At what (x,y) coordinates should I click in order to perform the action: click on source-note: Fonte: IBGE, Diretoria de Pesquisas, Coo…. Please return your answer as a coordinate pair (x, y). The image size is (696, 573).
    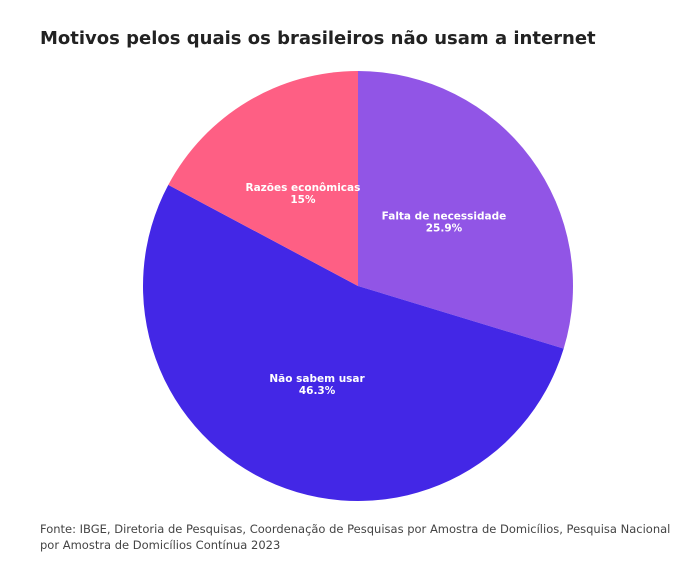
    Looking at the image, I should click on (355, 537).